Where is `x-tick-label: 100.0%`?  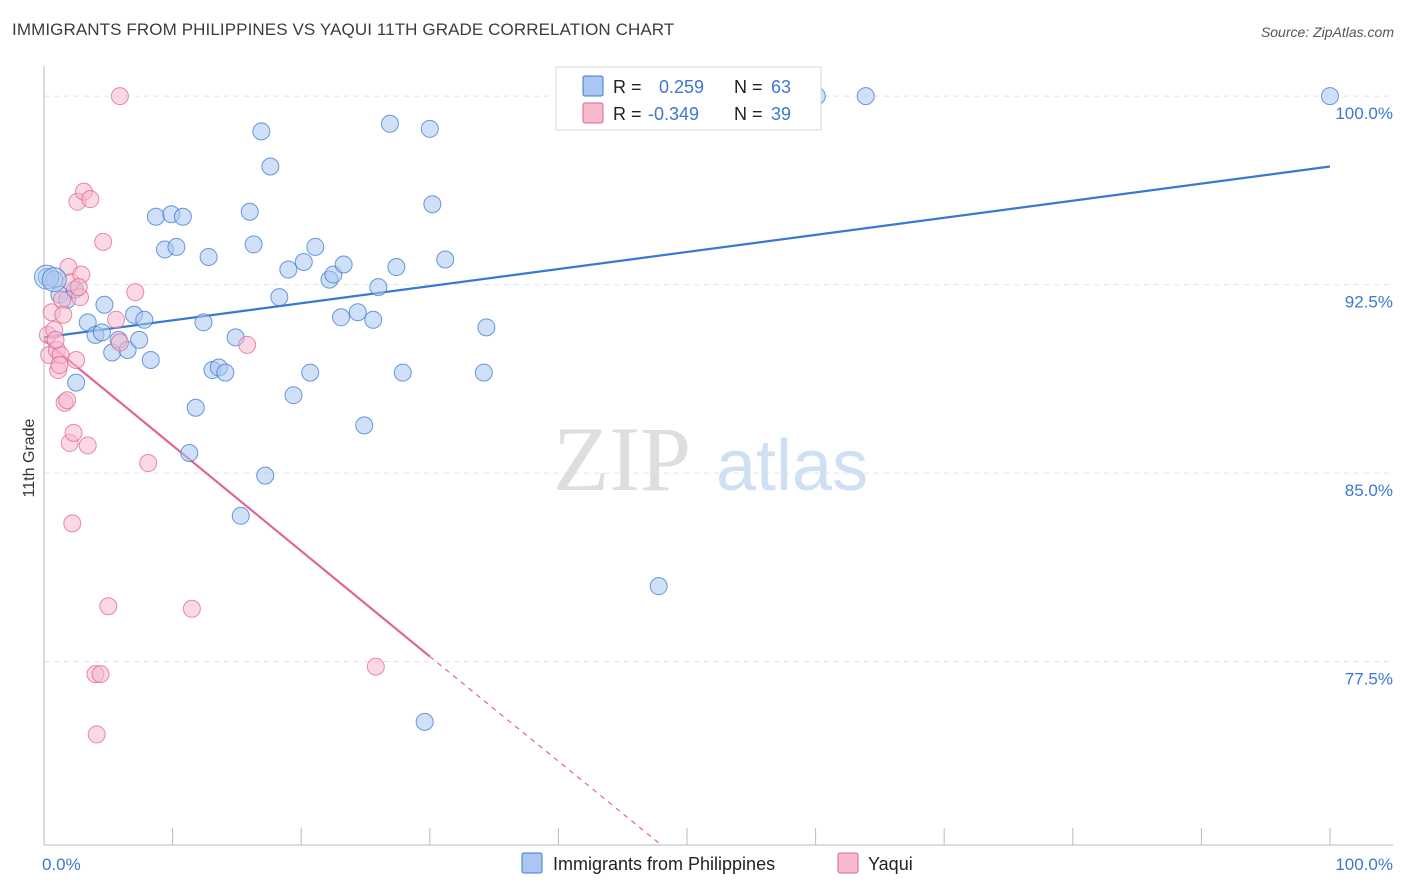
x-tick-label: 100.0% is located at coordinates (1364, 864).